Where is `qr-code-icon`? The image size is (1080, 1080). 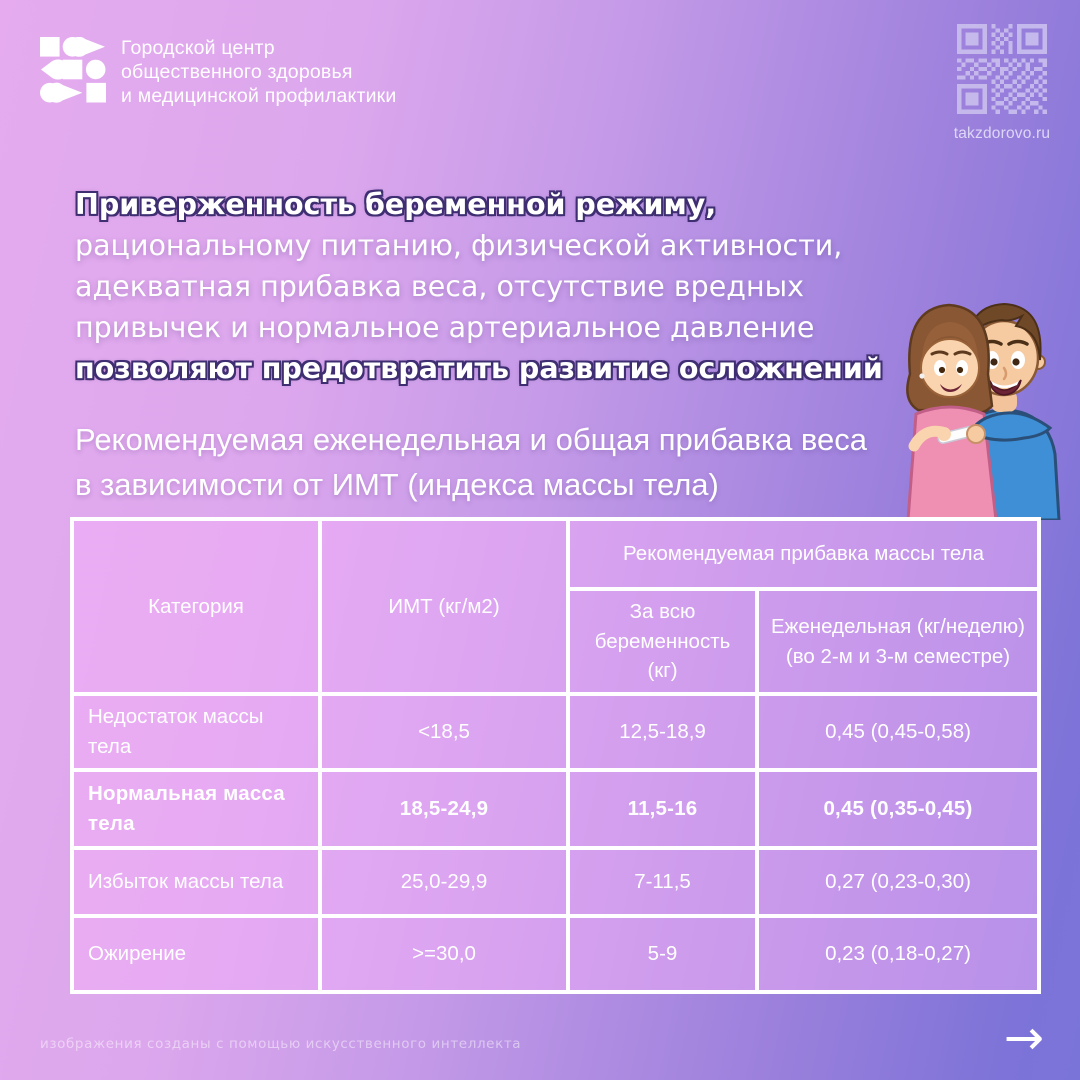 qr-code-icon is located at coordinates (1002, 71).